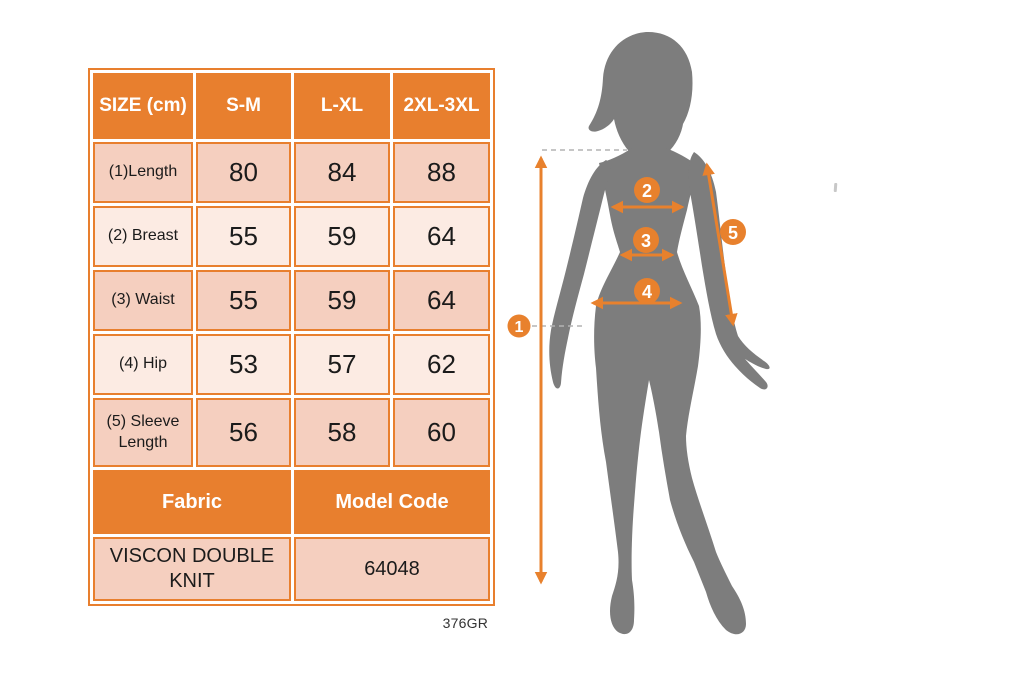  I want to click on fabric-header: Fabric, so click(192, 502).